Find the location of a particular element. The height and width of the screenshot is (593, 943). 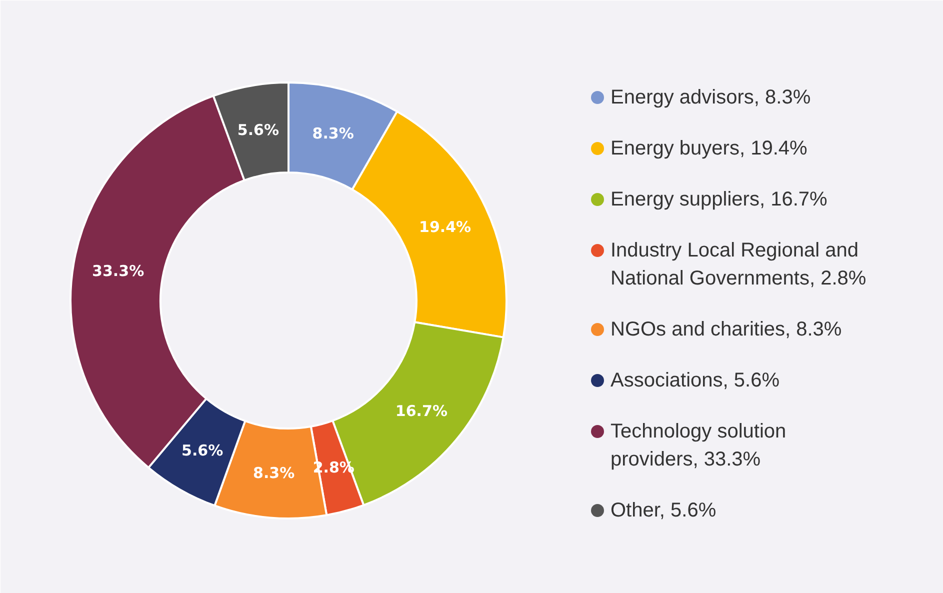

legend-label: Technology solution providers, 33.3% is located at coordinates (698, 445).